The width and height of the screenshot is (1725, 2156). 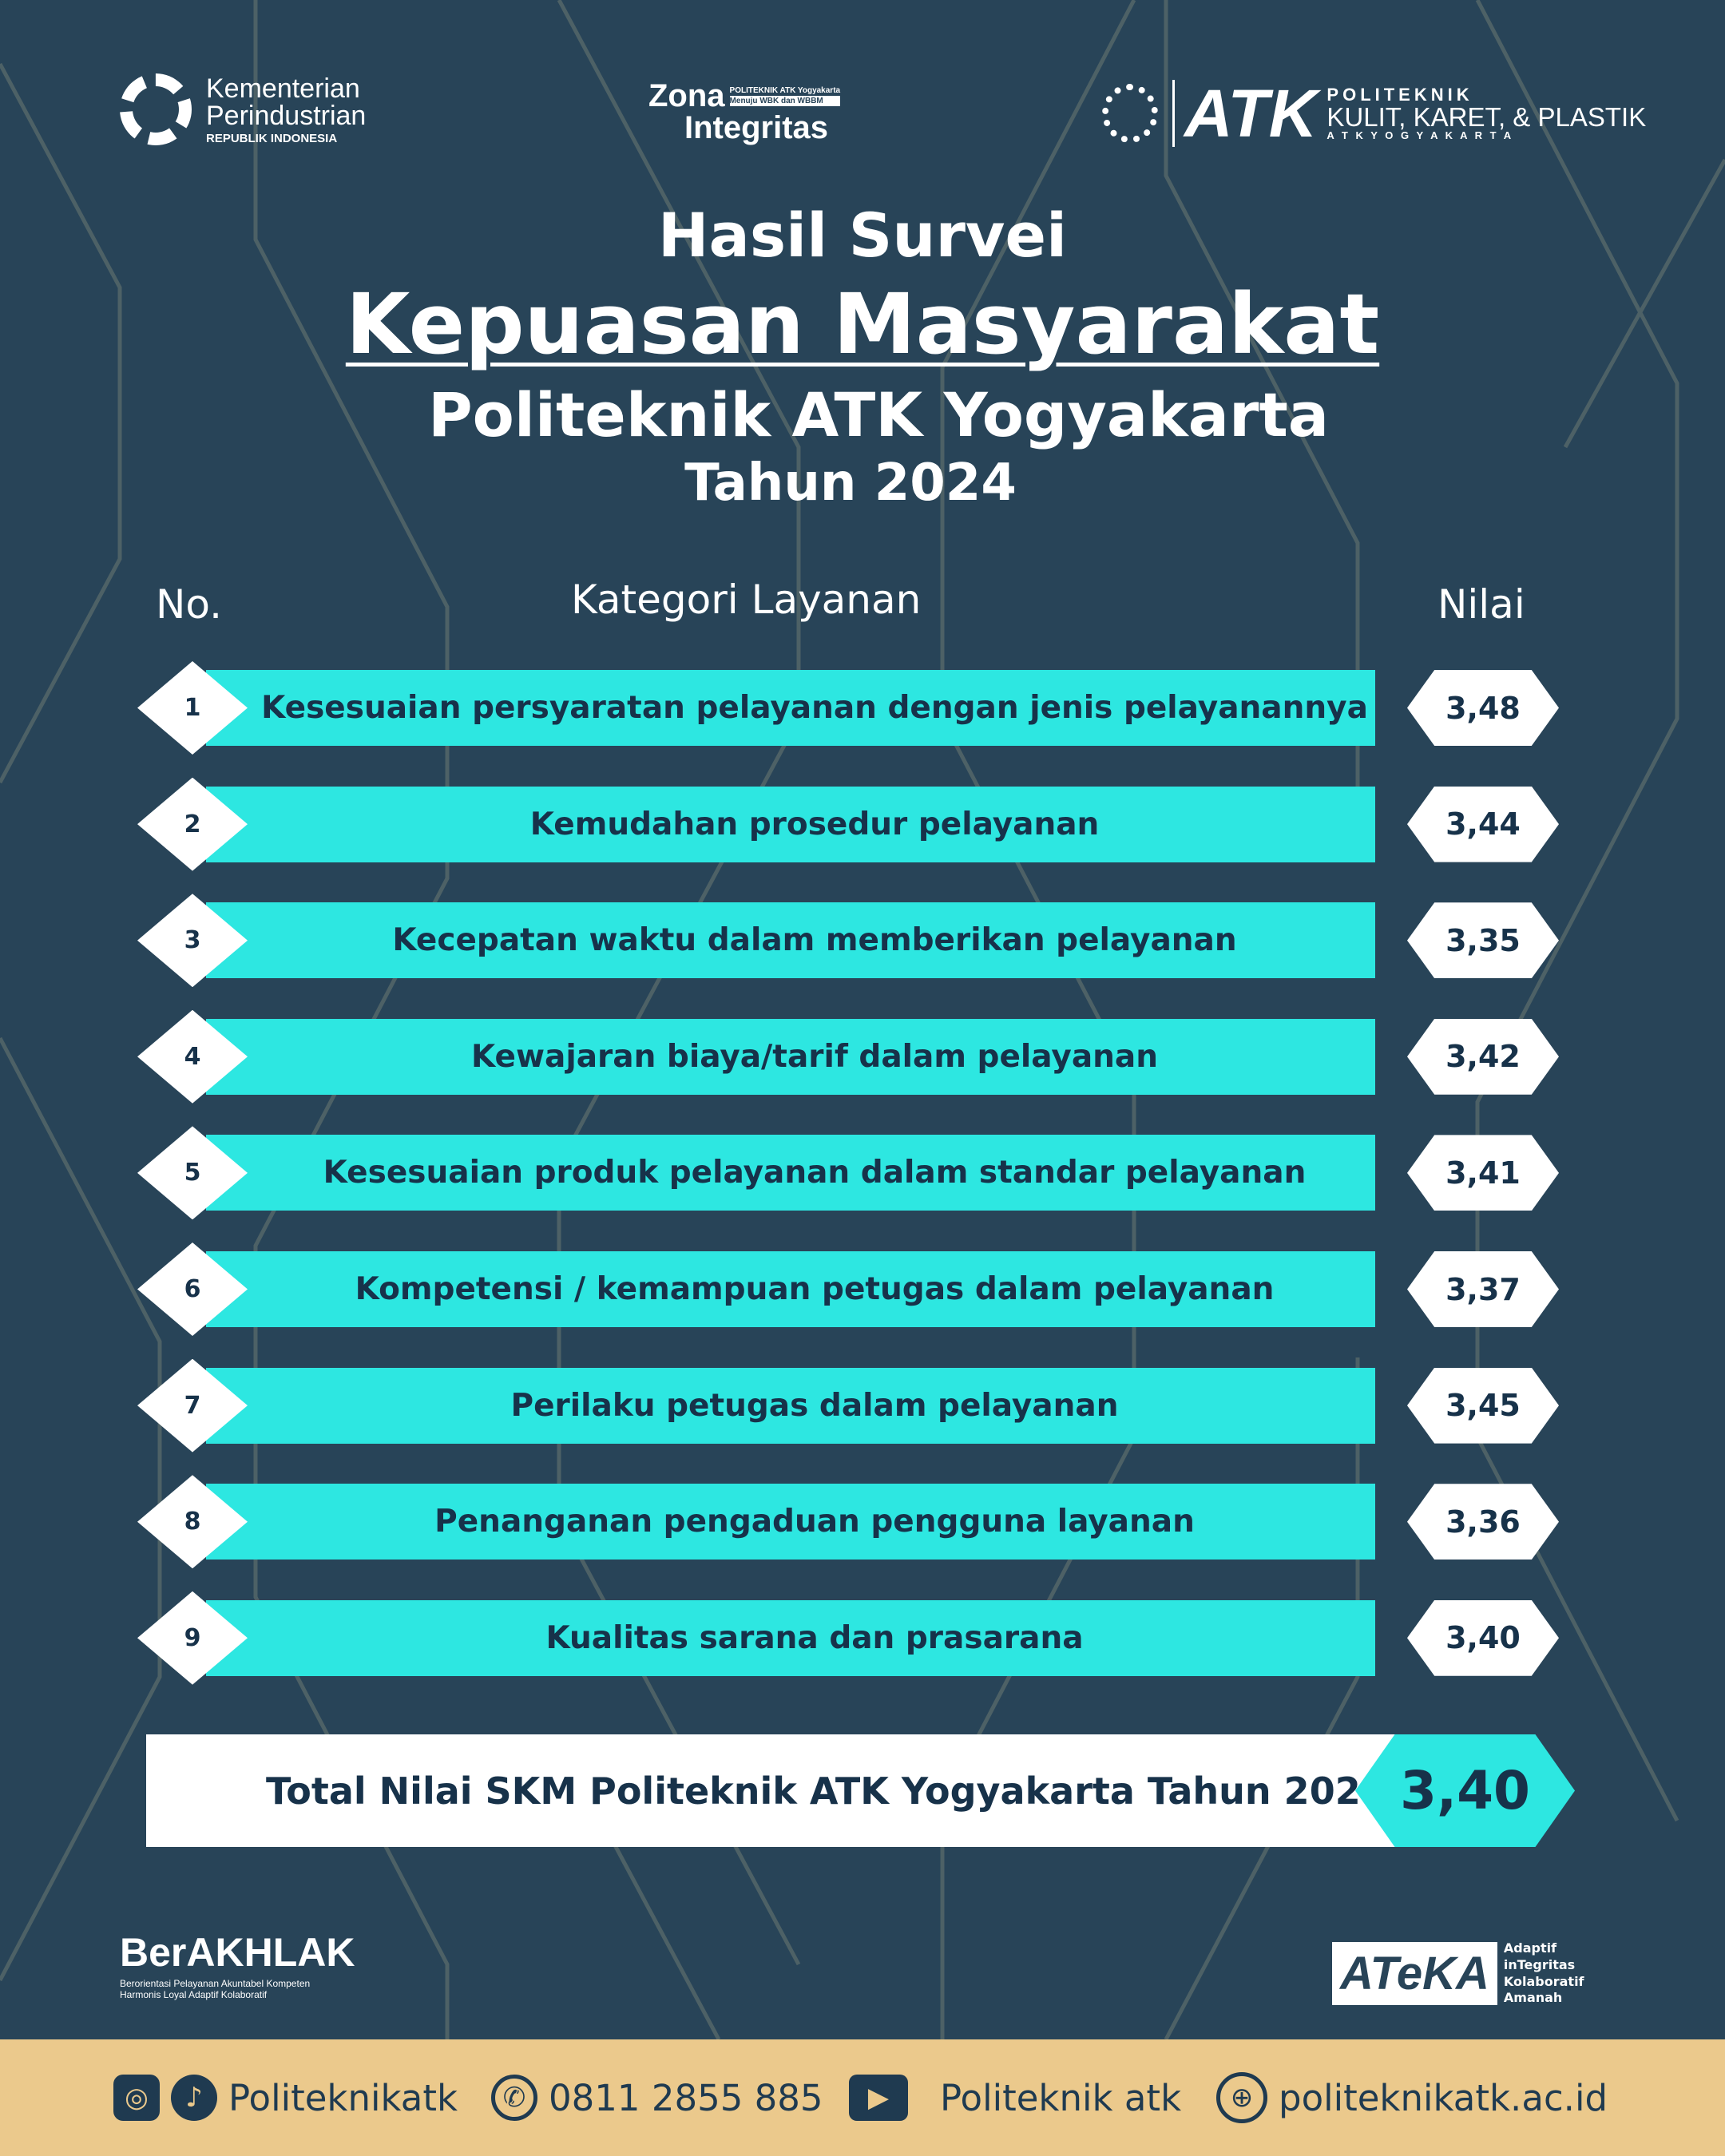 I want to click on footer-social: ◎ ♪ Politeknikatk, so click(x=286, y=2097).